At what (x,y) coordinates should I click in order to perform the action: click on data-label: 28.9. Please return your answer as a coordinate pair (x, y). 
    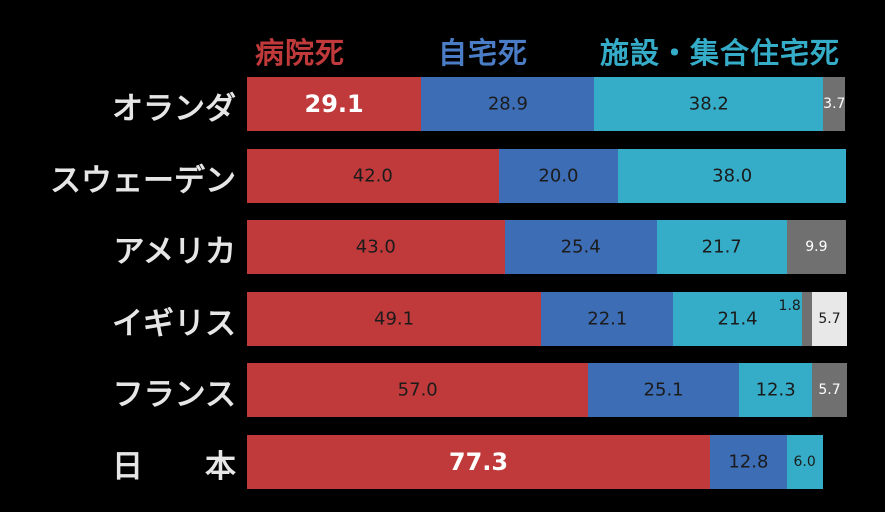
    Looking at the image, I should click on (507, 104).